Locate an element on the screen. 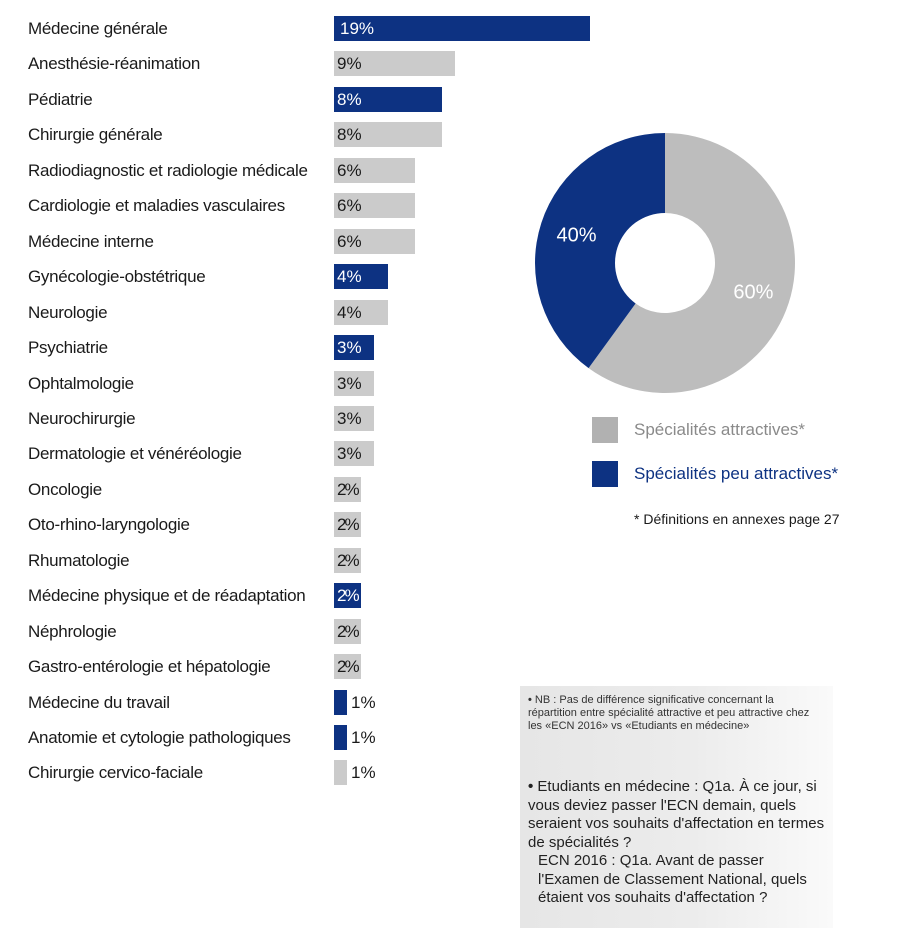  legend-swatch-less-attractive is located at coordinates (605, 474).